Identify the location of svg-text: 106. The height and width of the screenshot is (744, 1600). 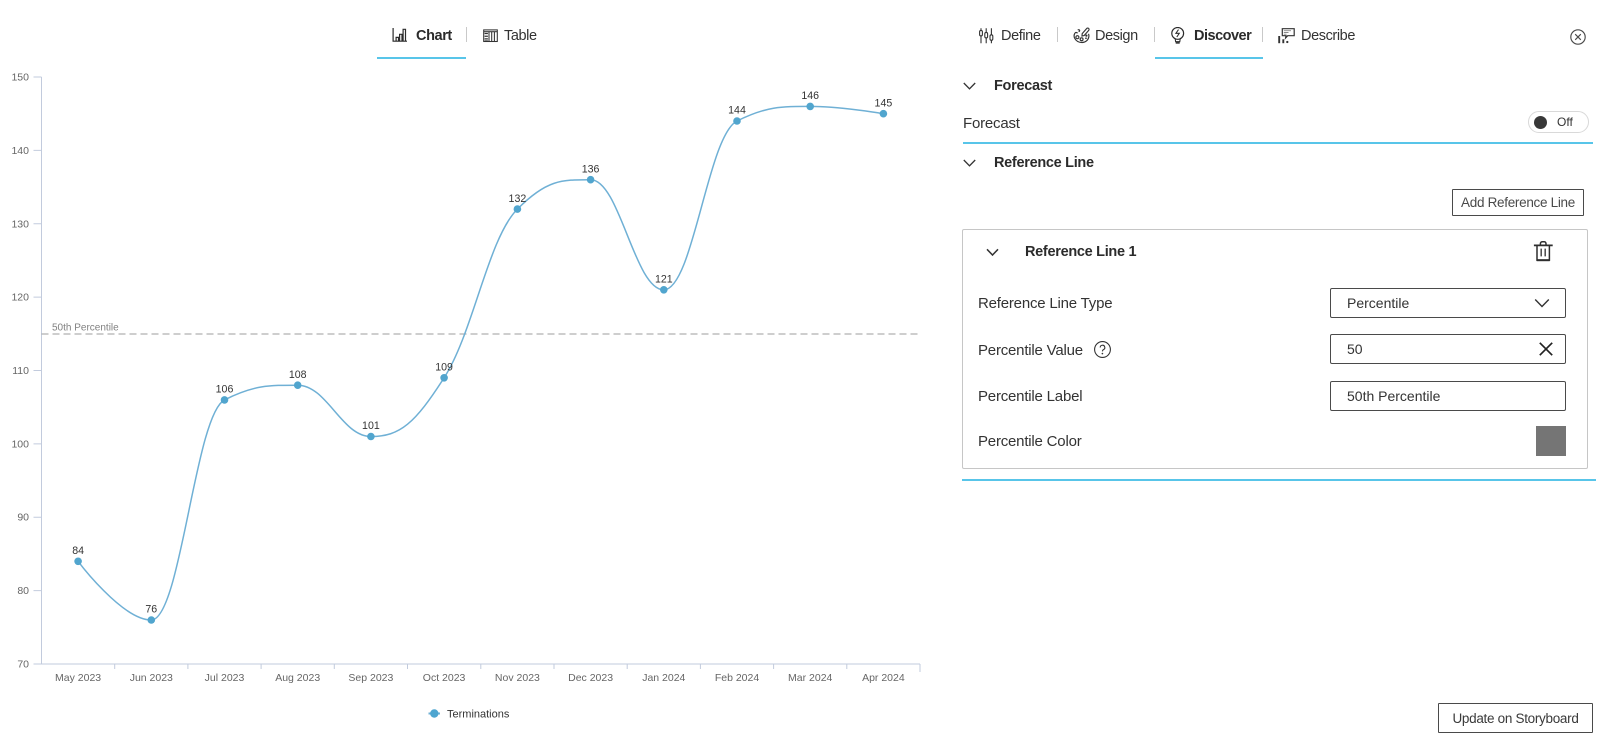
(225, 390).